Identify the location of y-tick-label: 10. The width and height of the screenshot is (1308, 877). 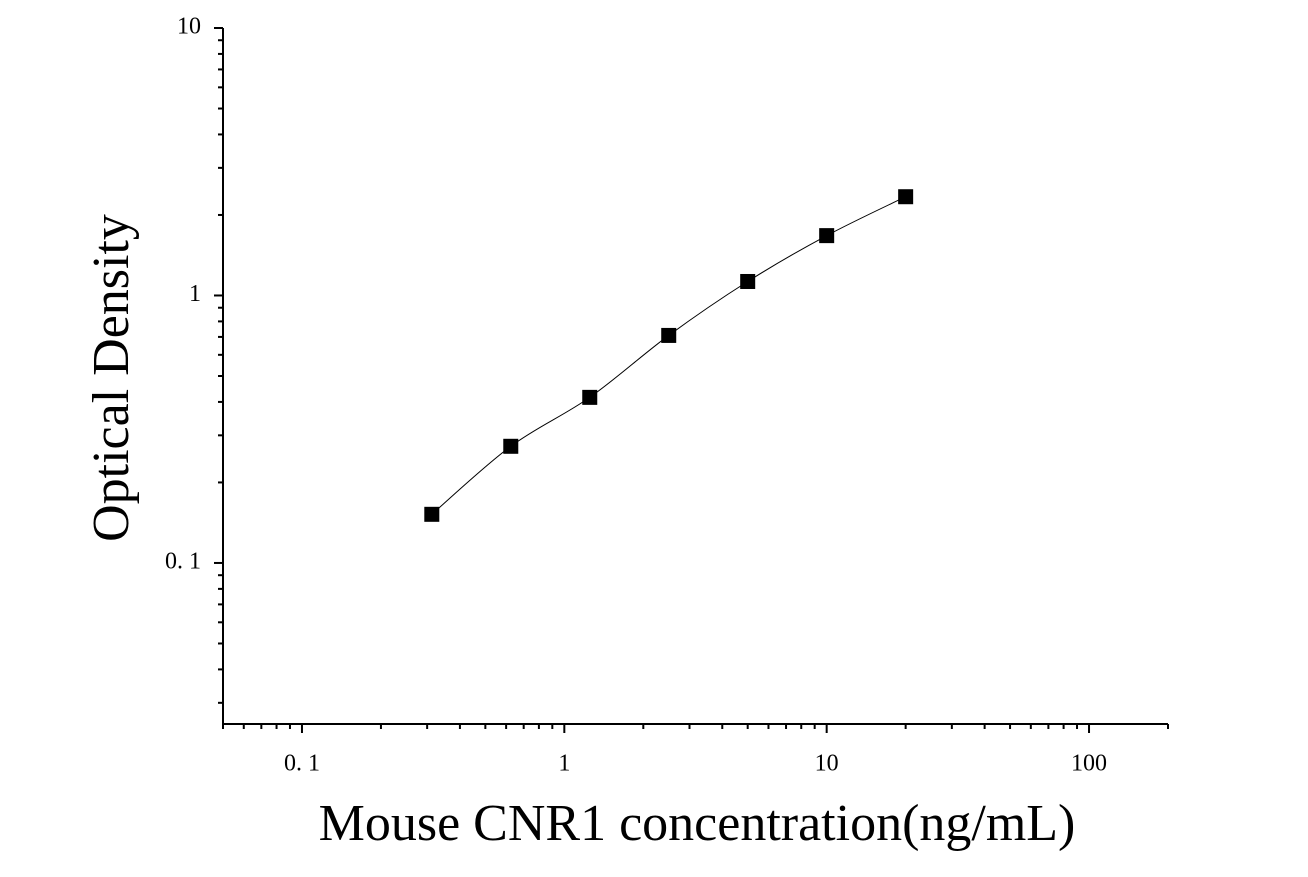
(189, 27).